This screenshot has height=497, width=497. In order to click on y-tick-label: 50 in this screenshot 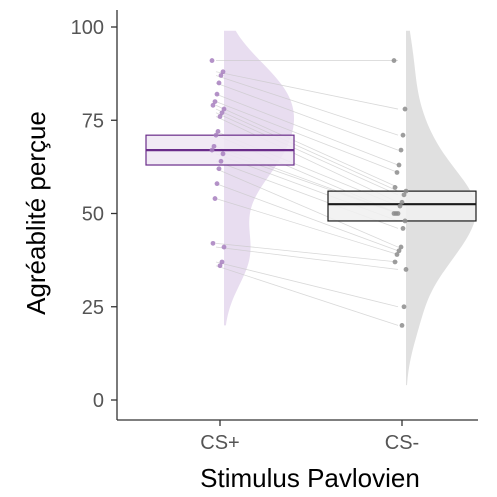, I will do `click(93, 215)`.